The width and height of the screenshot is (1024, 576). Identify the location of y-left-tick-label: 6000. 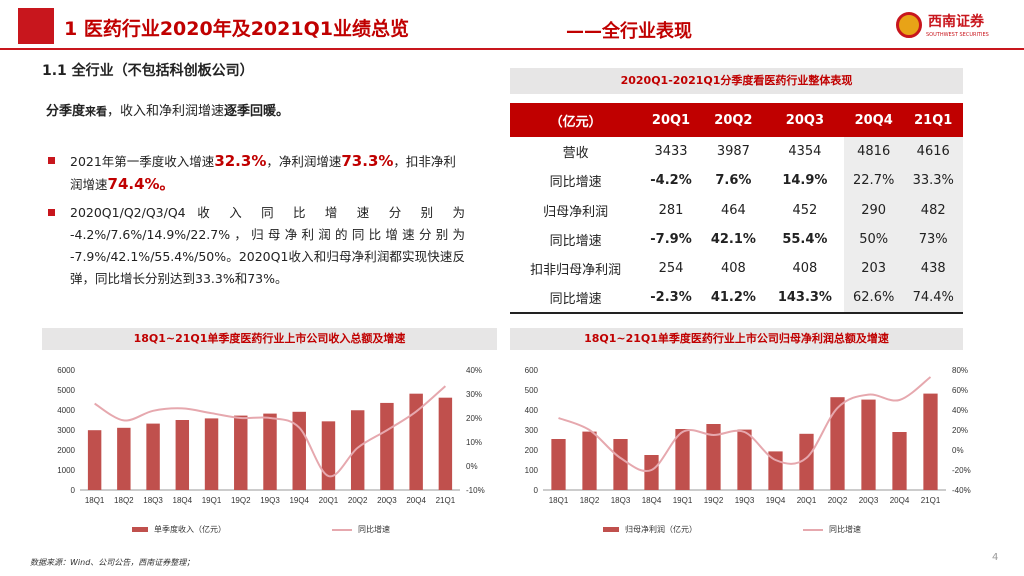
(66, 370).